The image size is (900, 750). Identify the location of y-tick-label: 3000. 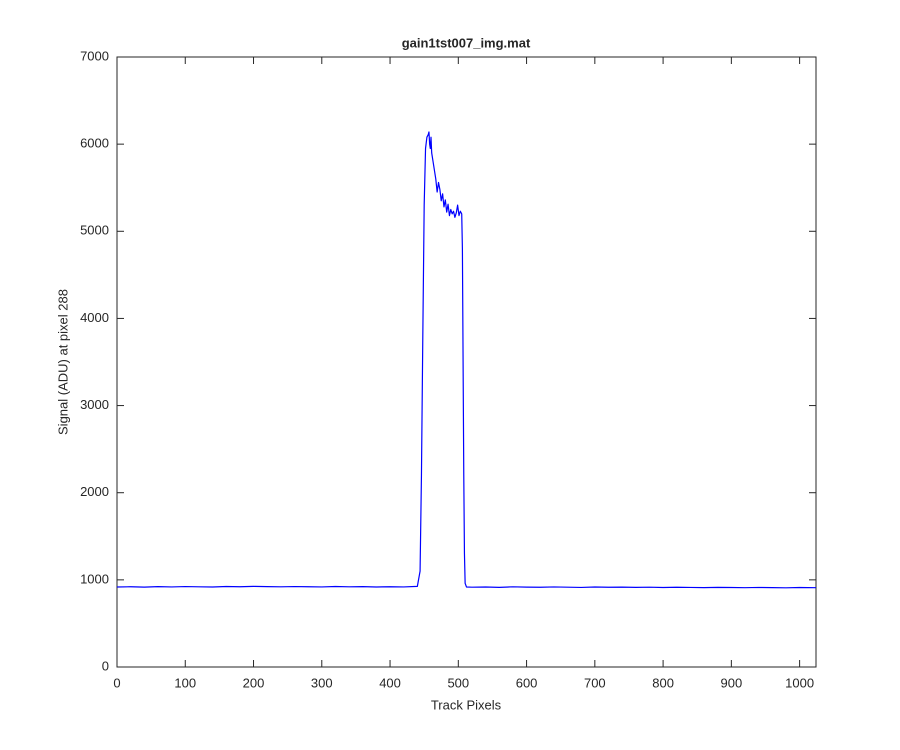
(94, 404).